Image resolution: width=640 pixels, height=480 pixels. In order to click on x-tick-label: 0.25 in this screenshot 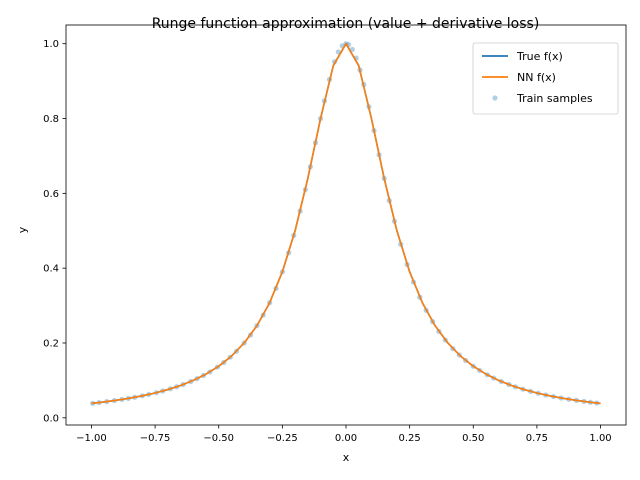, I will do `click(410, 438)`.